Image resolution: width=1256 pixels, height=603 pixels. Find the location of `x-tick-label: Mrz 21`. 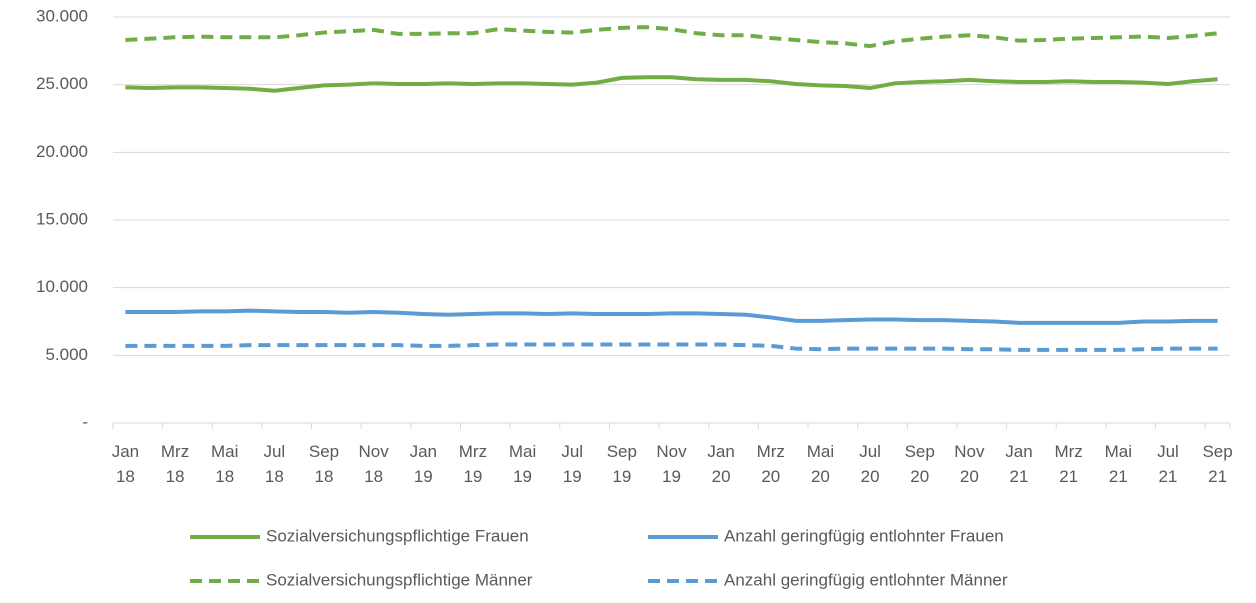

x-tick-label: Mrz 21 is located at coordinates (1068, 464).